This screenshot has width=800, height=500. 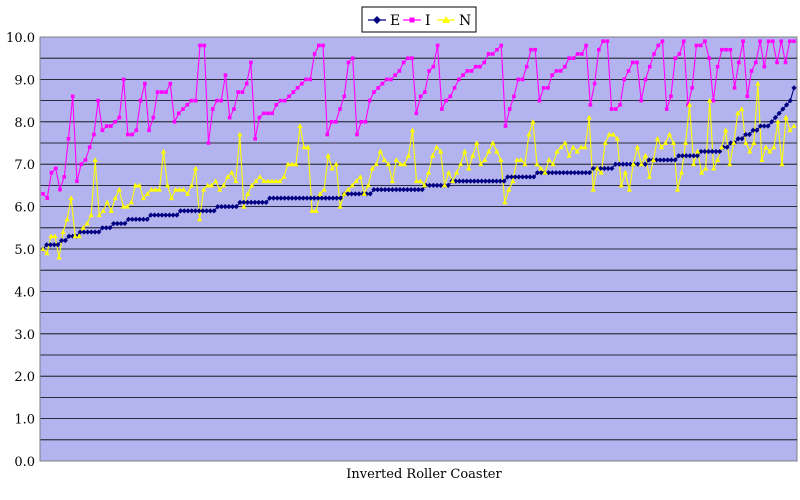 What do you see at coordinates (384, 21) in the screenshot?
I see `legend-entry-e: E` at bounding box center [384, 21].